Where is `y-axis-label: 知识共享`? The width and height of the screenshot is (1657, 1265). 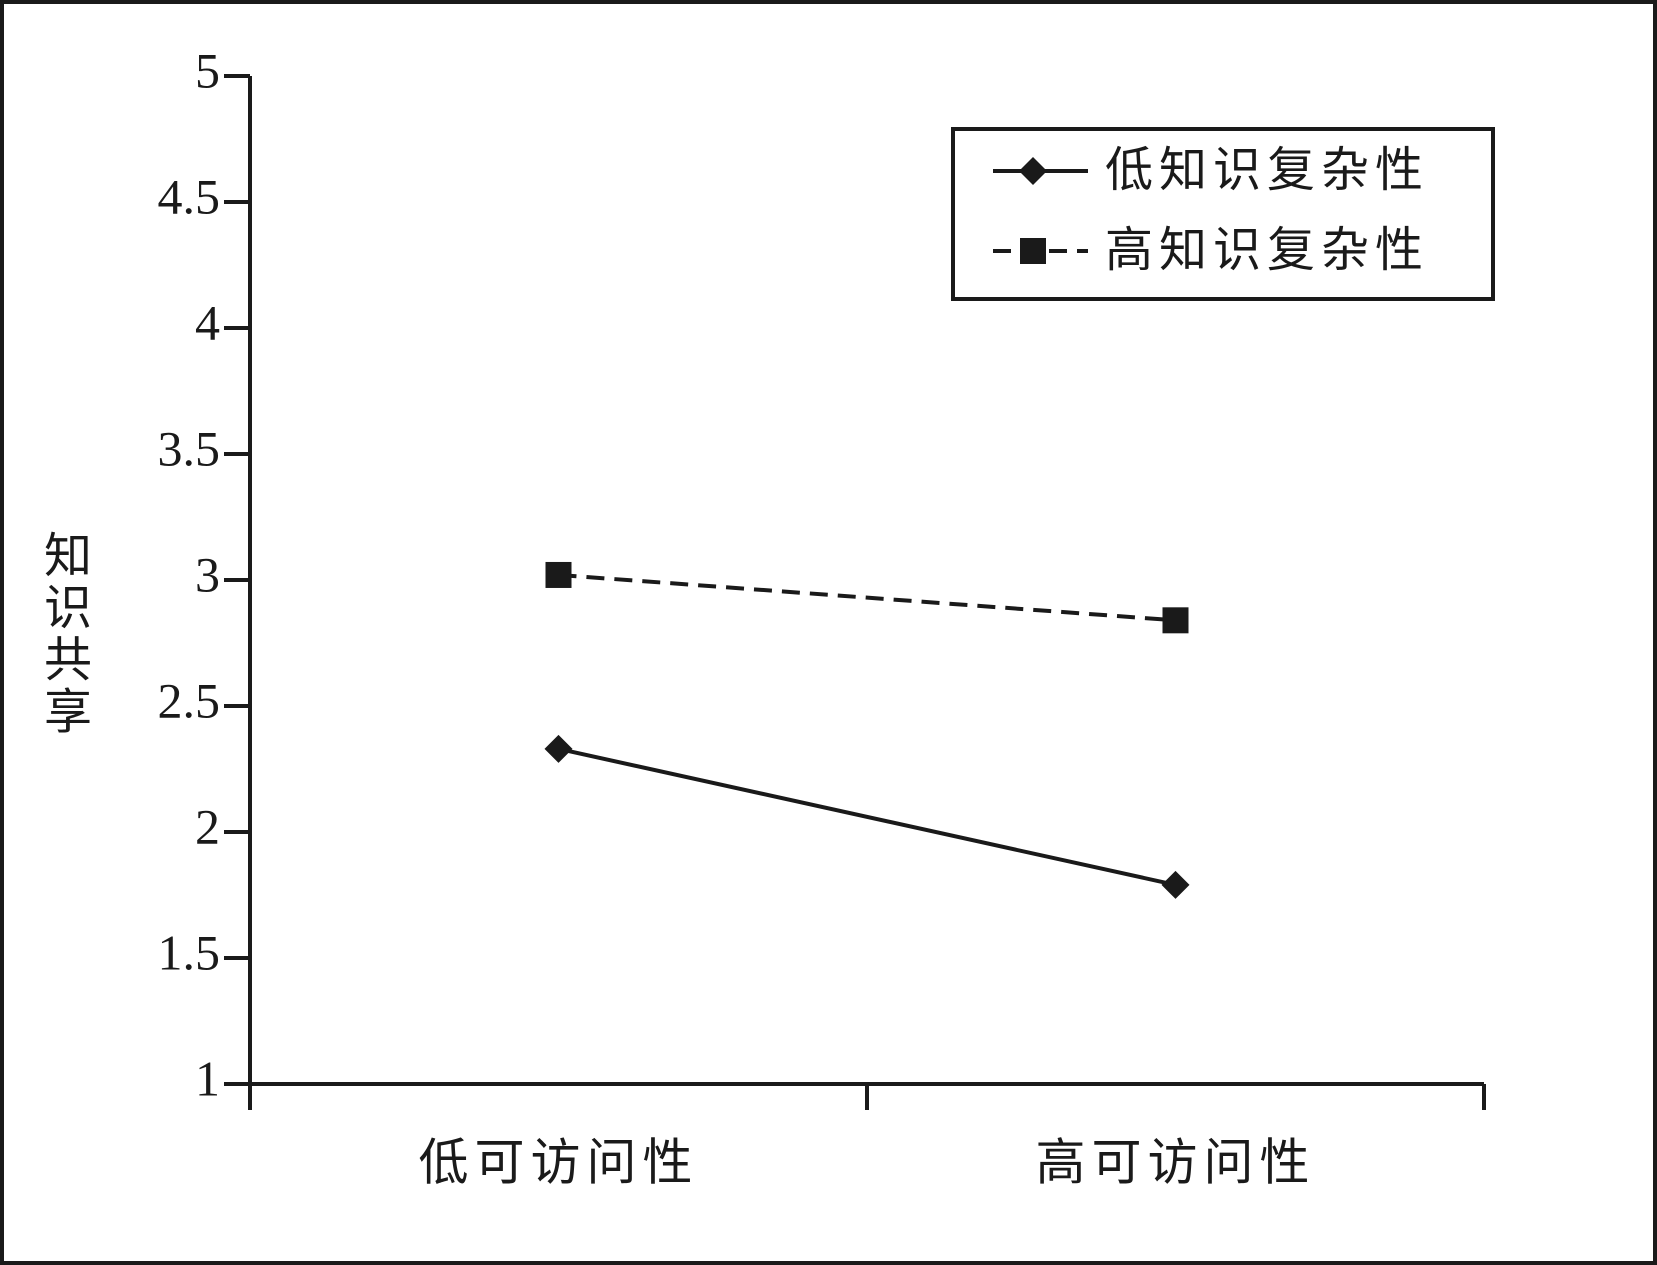
y-axis-label: 知识共享 is located at coordinates (63, 634).